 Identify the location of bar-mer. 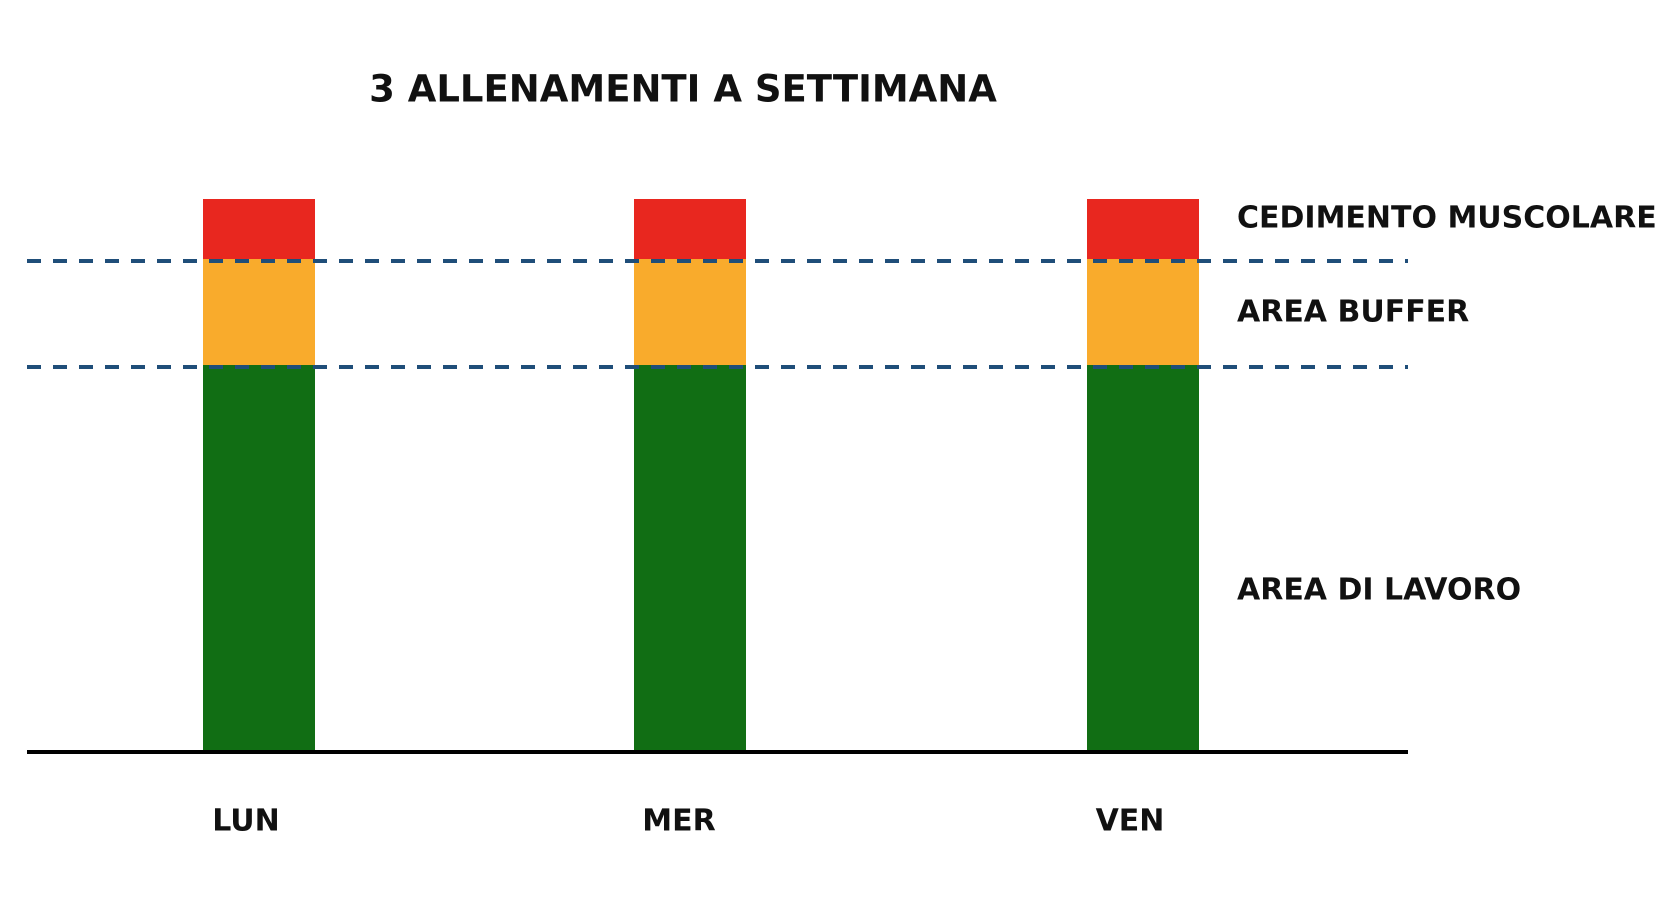
(690, 475).